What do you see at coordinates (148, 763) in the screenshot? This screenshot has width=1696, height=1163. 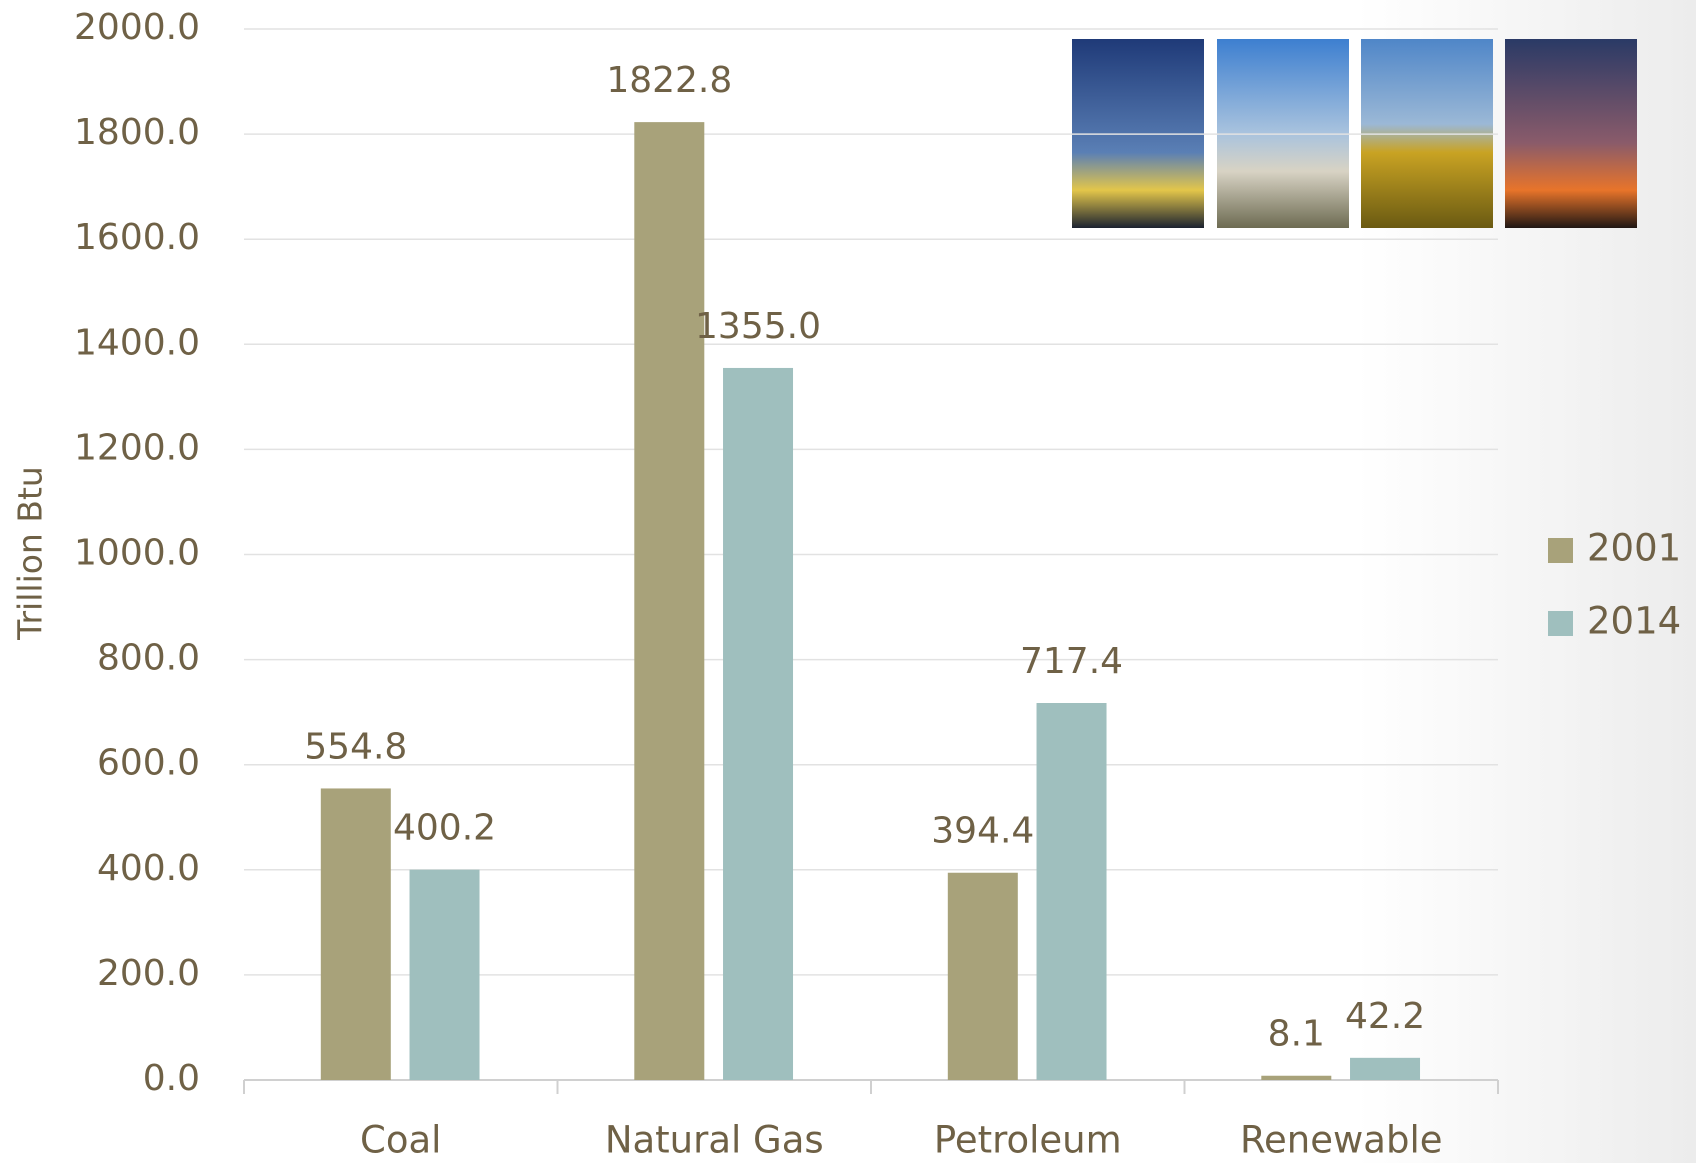 I see `y-tick-label: 600.0` at bounding box center [148, 763].